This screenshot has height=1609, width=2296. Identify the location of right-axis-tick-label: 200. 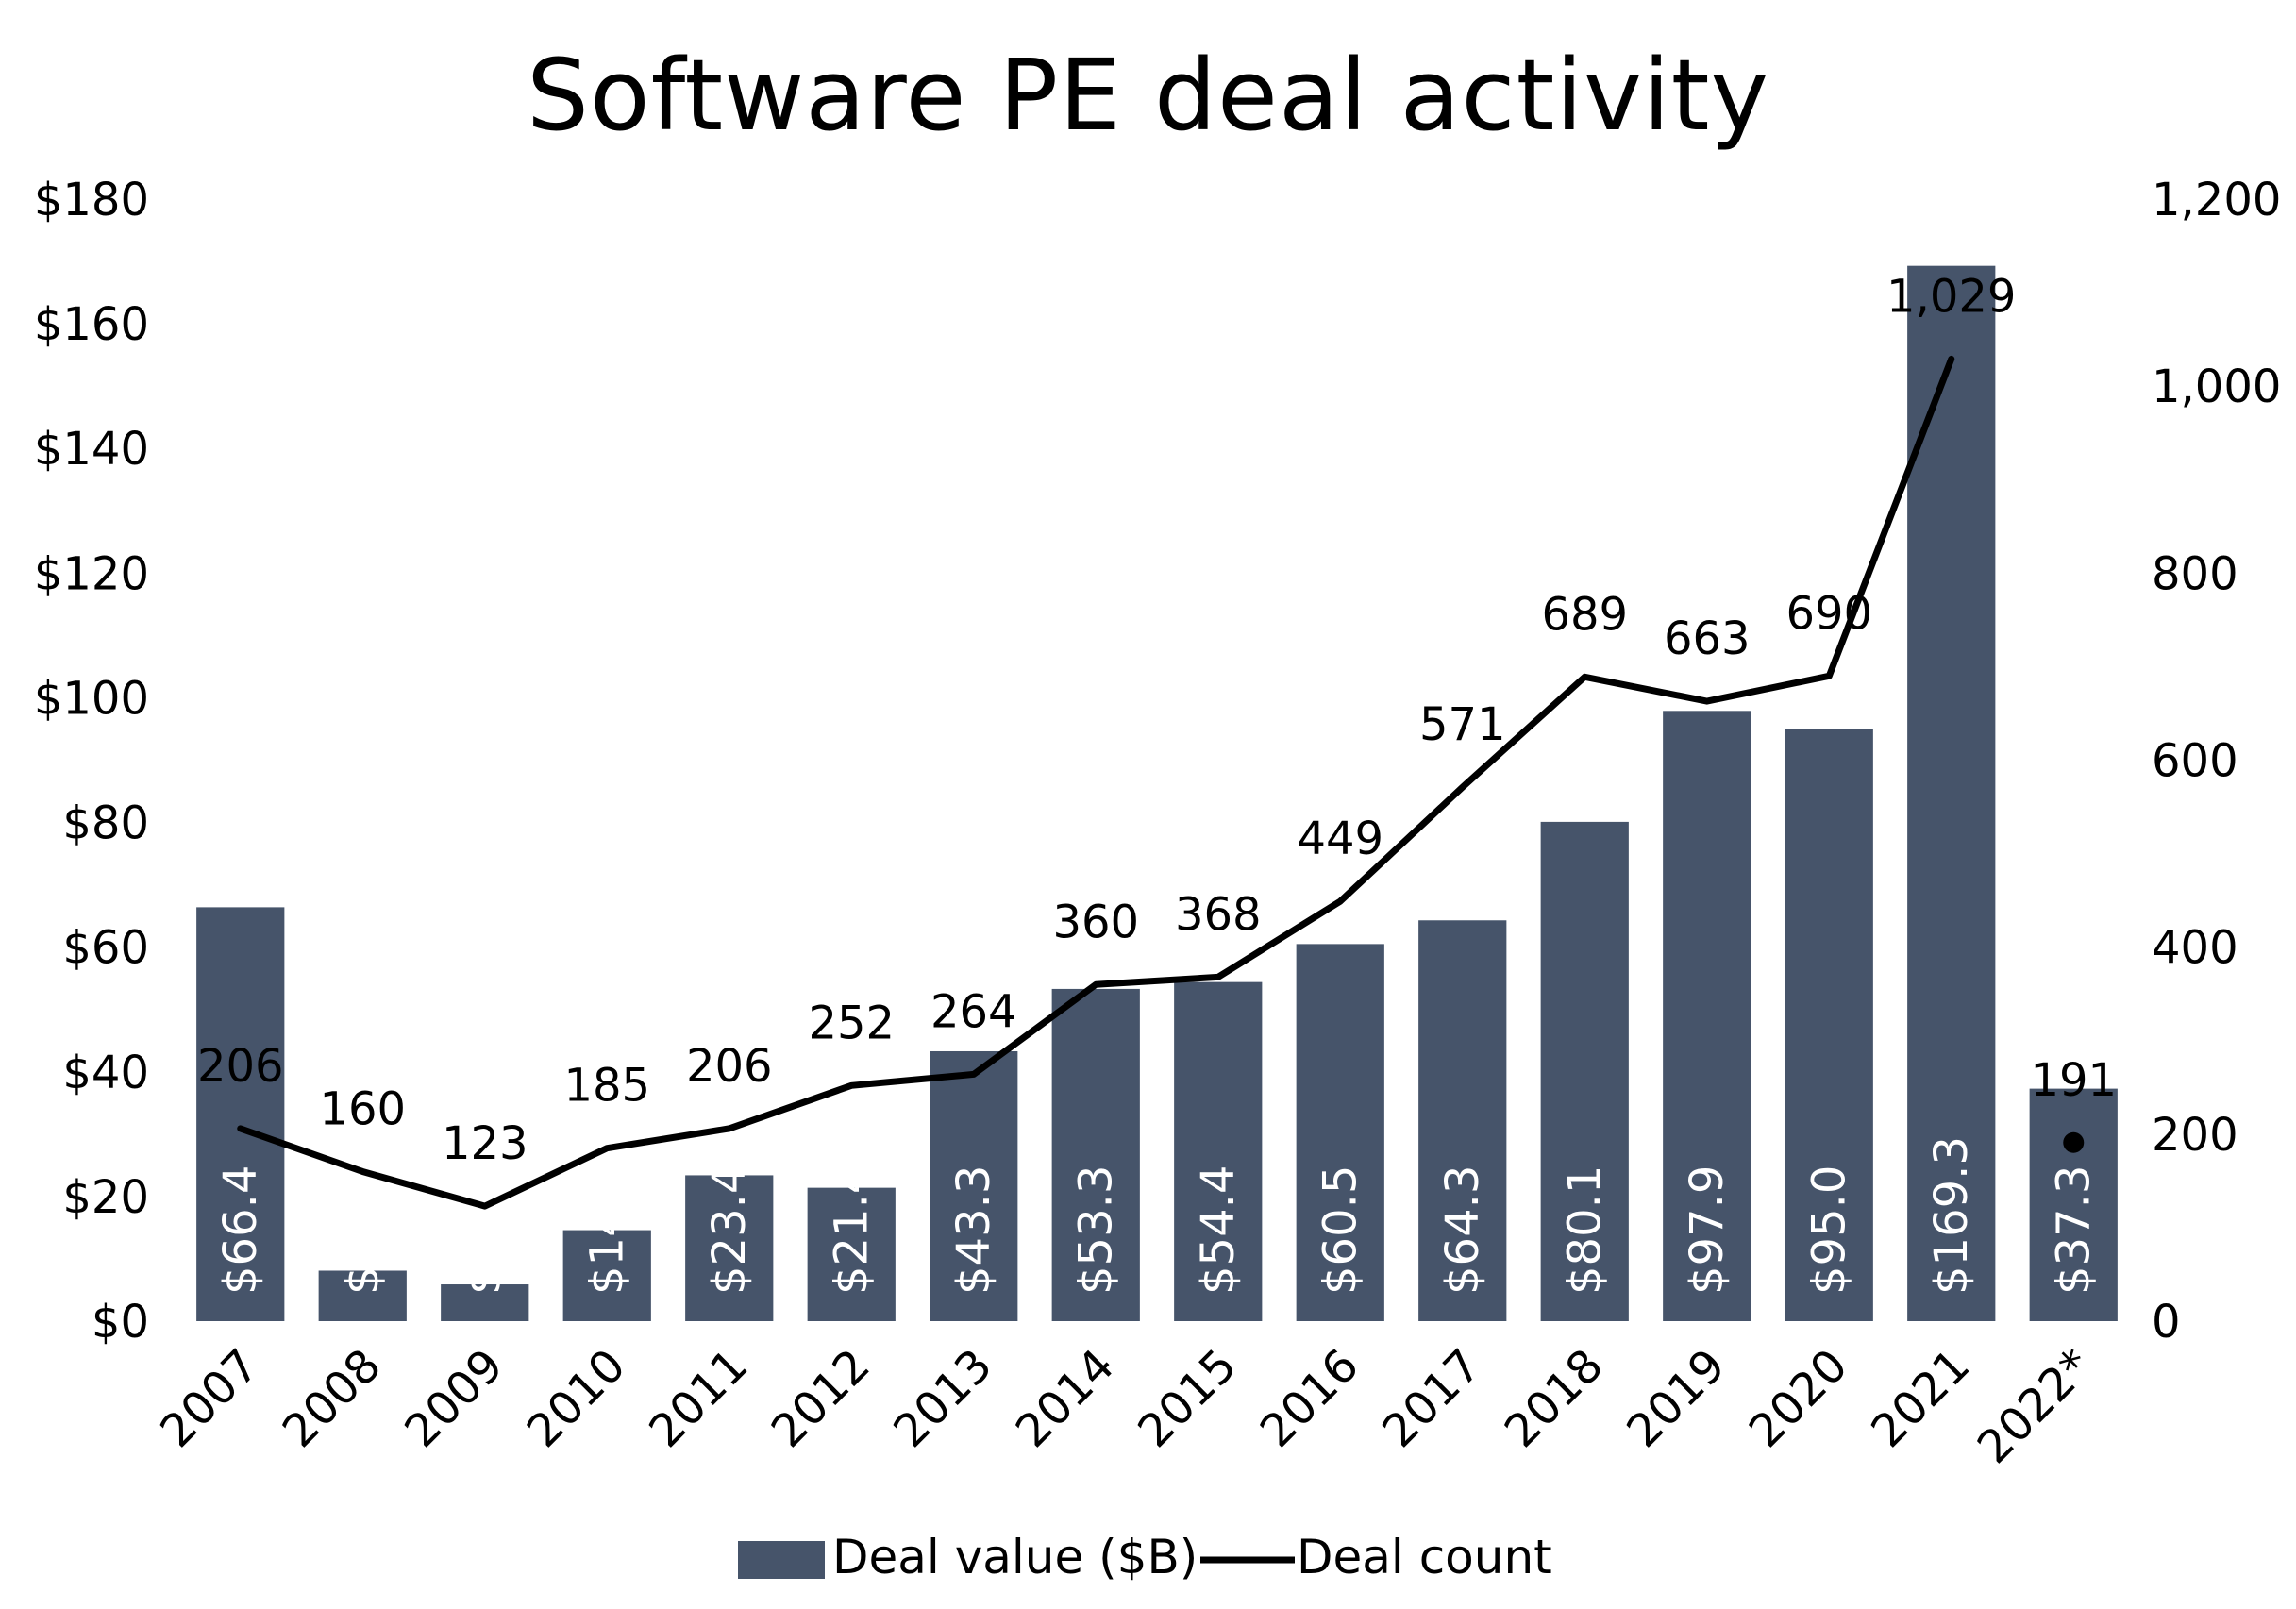
(2195, 1135).